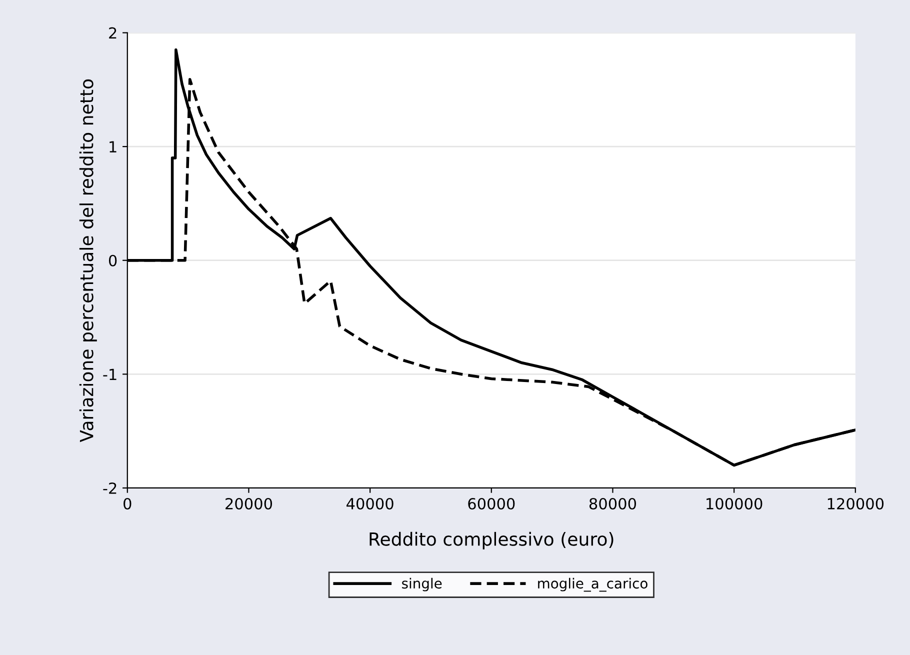 The height and width of the screenshot is (655, 910). I want to click on legend-label: single, so click(422, 585).